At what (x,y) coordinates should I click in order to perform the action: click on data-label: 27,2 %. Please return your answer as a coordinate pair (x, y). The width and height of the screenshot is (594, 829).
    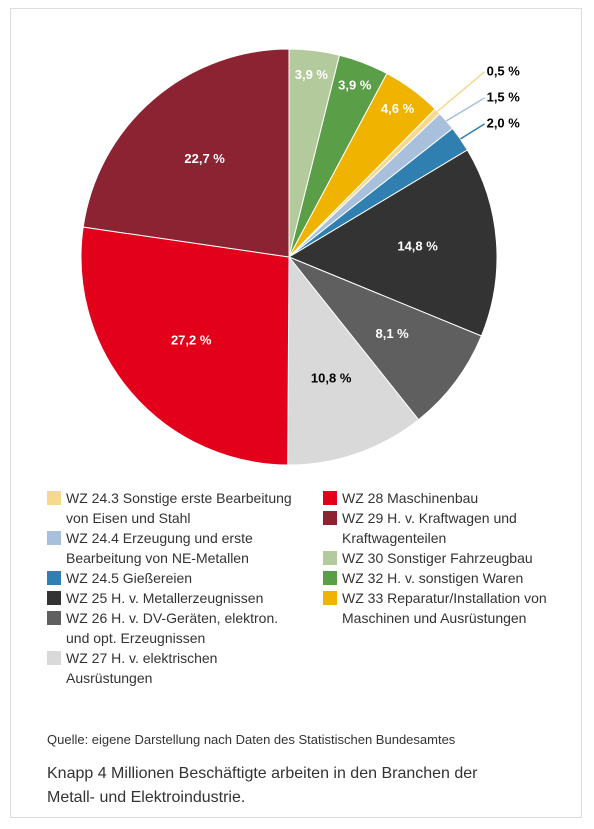
    Looking at the image, I should click on (191, 339).